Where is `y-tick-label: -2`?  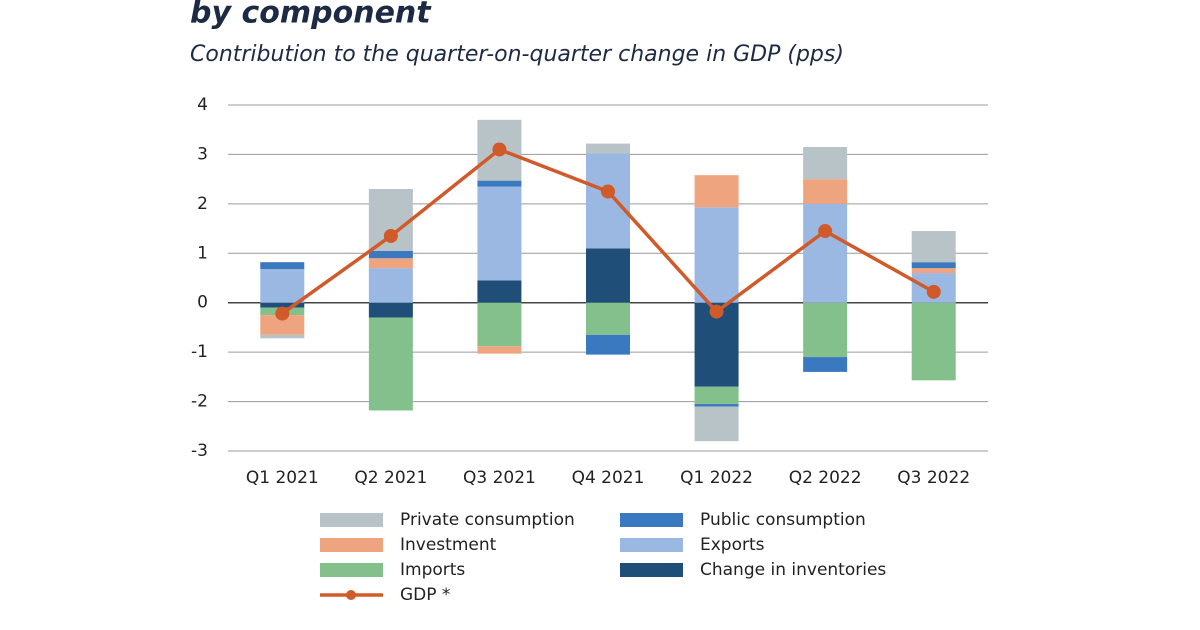
y-tick-label: -2 is located at coordinates (199, 402).